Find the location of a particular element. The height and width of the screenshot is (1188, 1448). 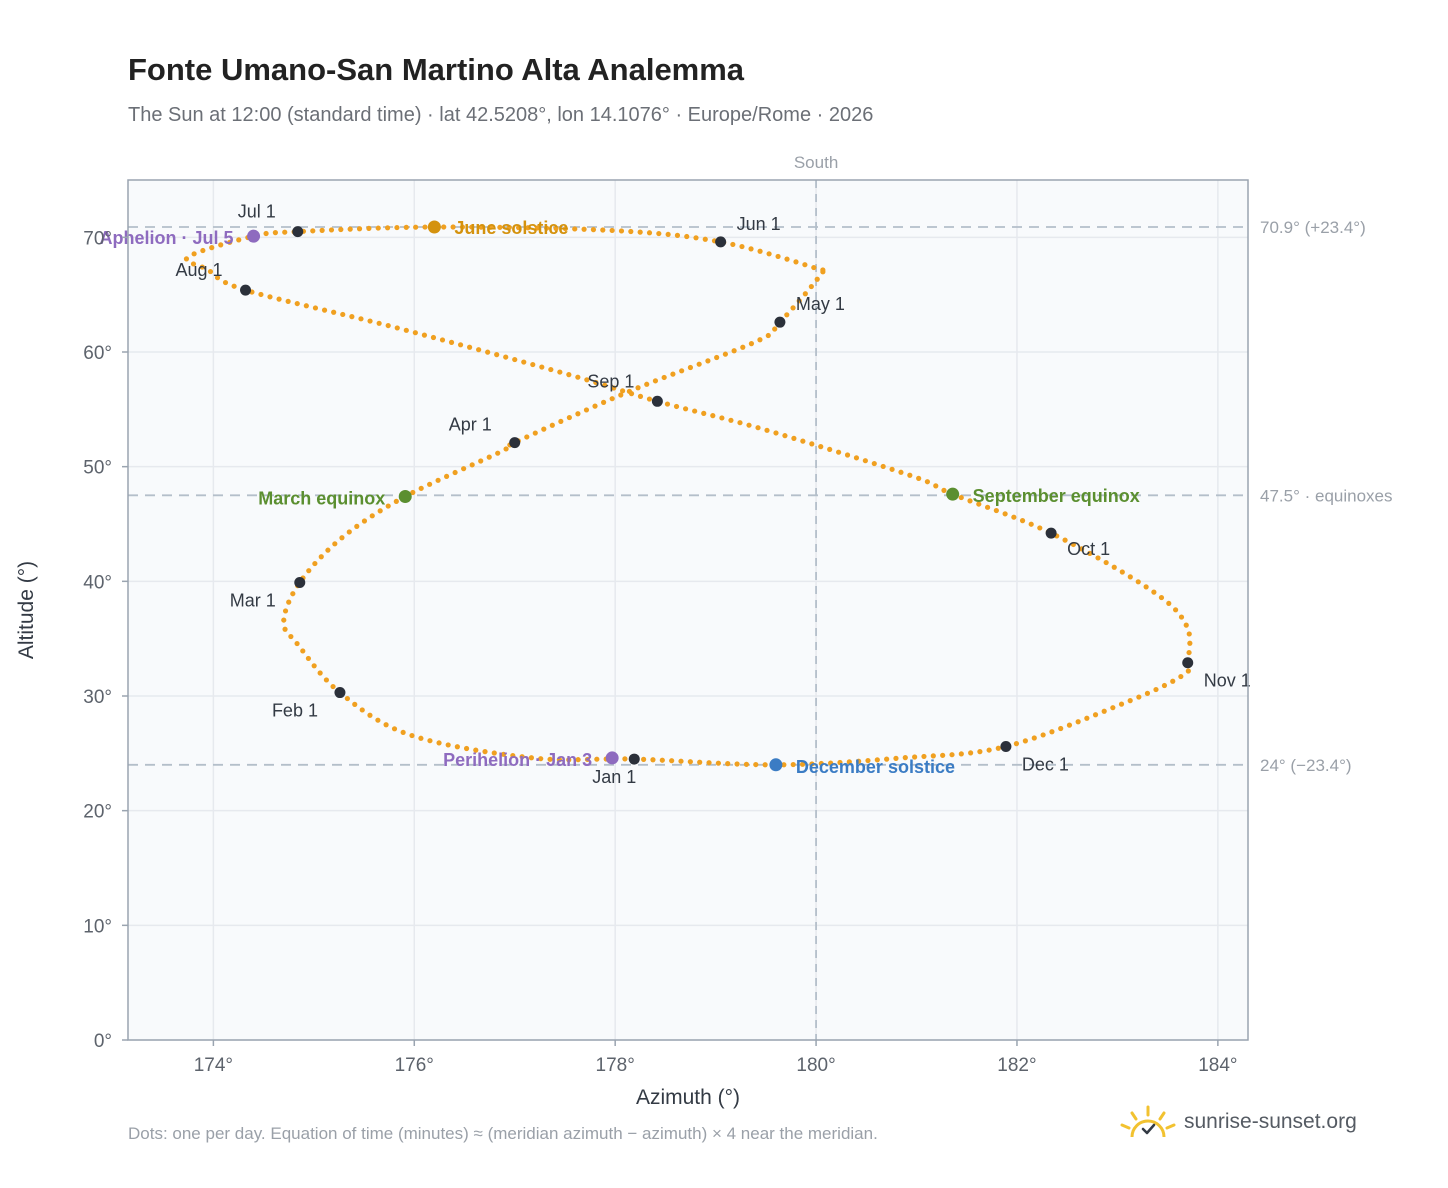

x-tick-label: 182° is located at coordinates (1016, 1065).